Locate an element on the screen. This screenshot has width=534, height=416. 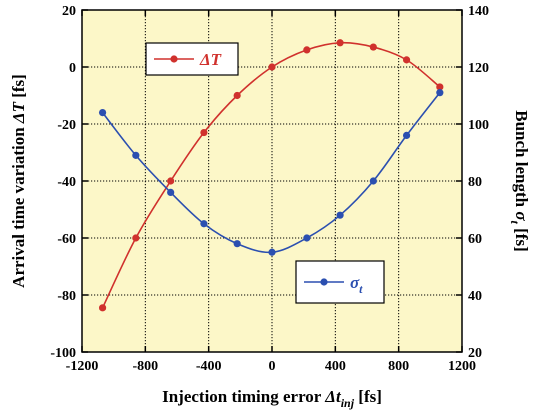
y-right-tick-label: 100 is located at coordinates (478, 125).